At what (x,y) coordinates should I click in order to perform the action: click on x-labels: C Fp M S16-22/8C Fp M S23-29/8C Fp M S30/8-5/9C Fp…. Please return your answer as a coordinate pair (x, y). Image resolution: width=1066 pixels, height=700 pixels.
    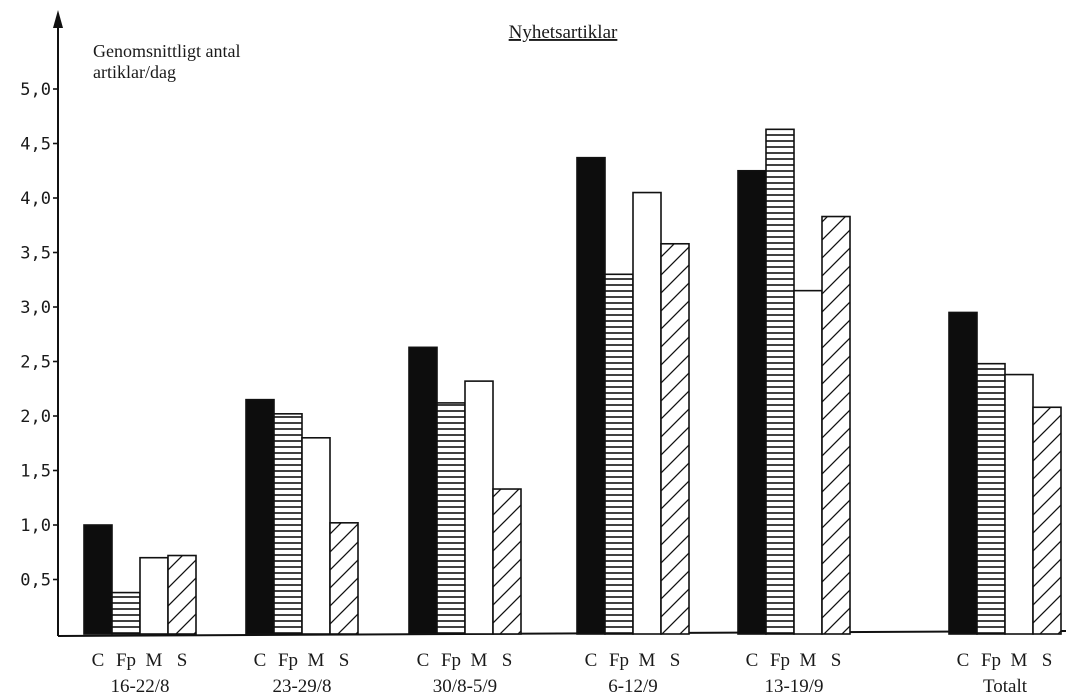
    Looking at the image, I should click on (572, 673).